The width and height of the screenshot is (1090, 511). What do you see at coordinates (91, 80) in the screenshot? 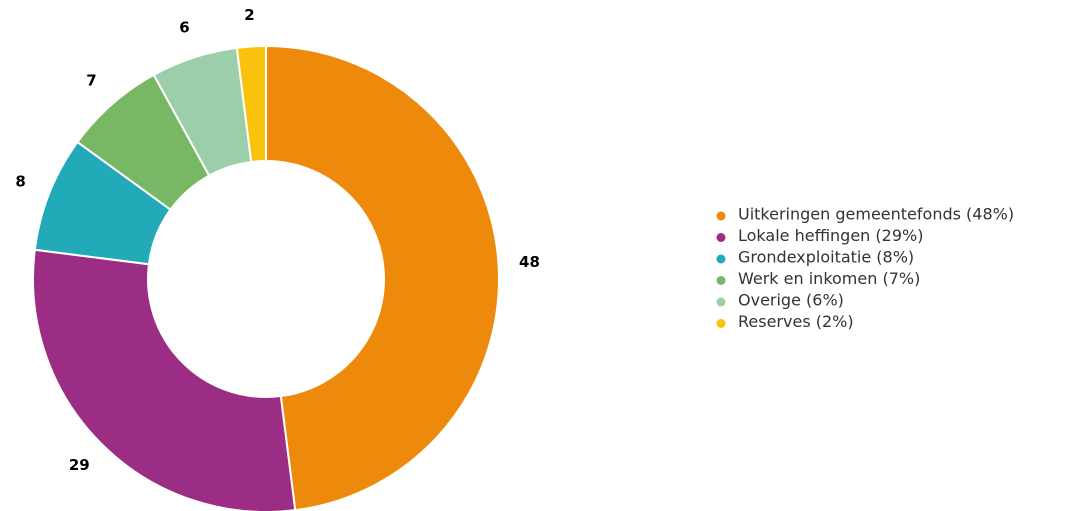
I see `data-label: 7` at bounding box center [91, 80].